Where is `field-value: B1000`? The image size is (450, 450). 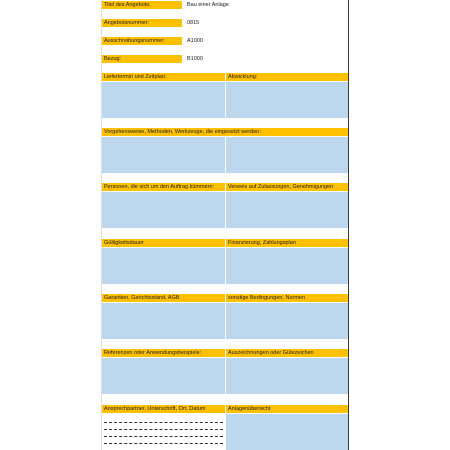
field-value: B1000 is located at coordinates (195, 59).